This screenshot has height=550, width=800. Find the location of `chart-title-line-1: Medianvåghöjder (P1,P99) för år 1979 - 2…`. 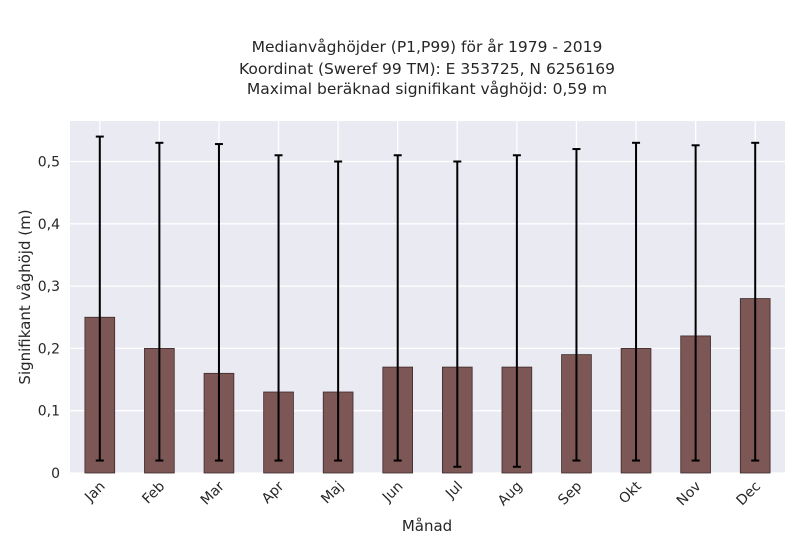

chart-title-line-1: Medianvåghöjder (P1,P99) för år 1979 - 2… is located at coordinates (427, 47).